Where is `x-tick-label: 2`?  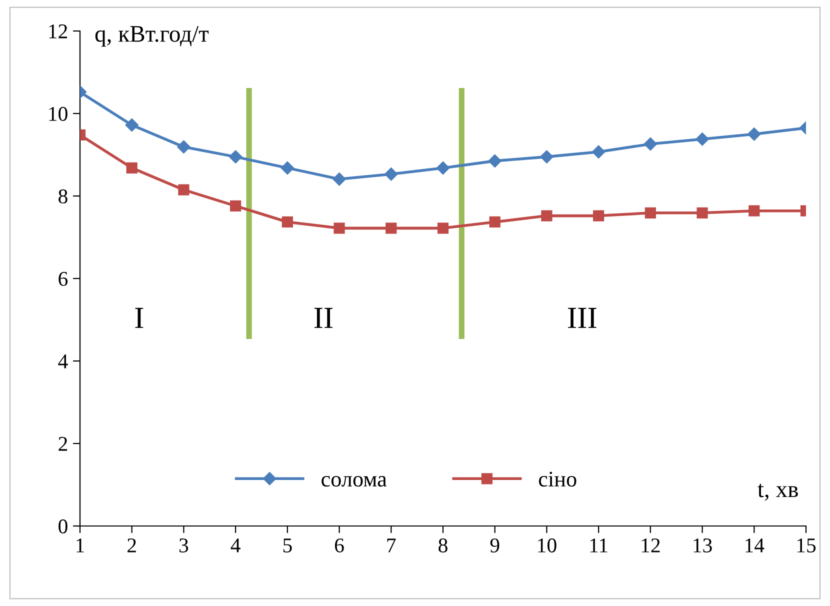 x-tick-label: 2 is located at coordinates (132, 545).